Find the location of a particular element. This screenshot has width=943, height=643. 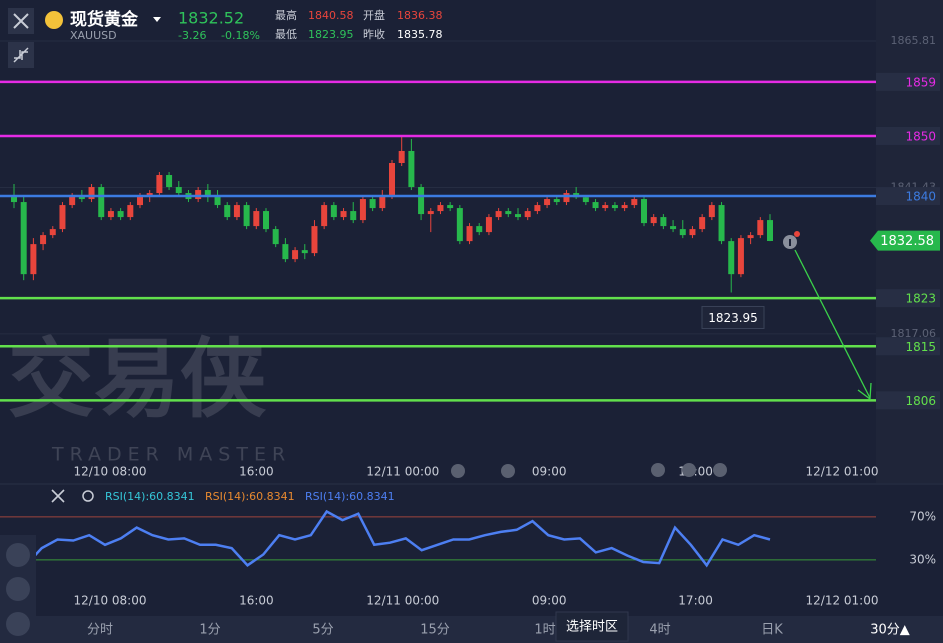

popup-text: 选择时区 is located at coordinates (592, 627).